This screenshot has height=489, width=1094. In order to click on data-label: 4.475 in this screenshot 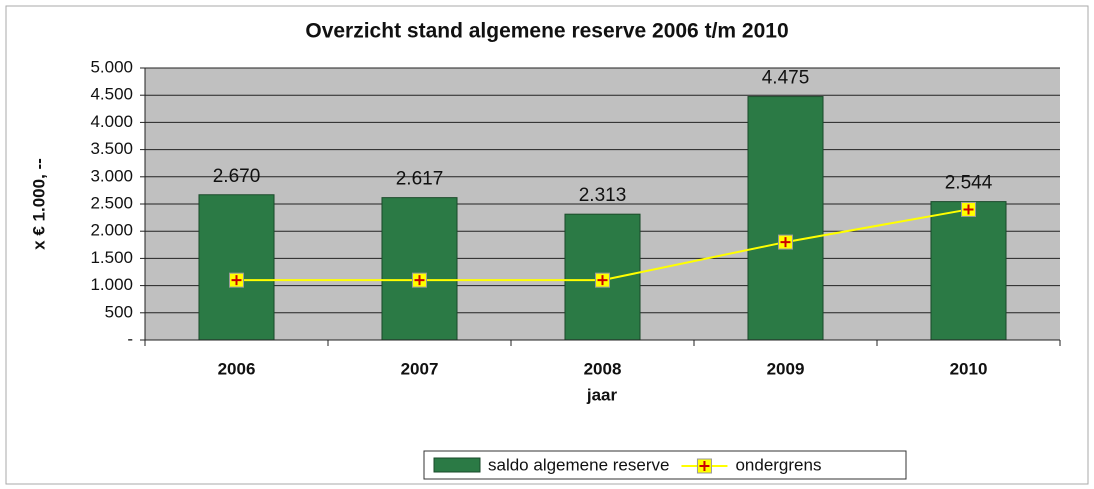, I will do `click(786, 78)`.